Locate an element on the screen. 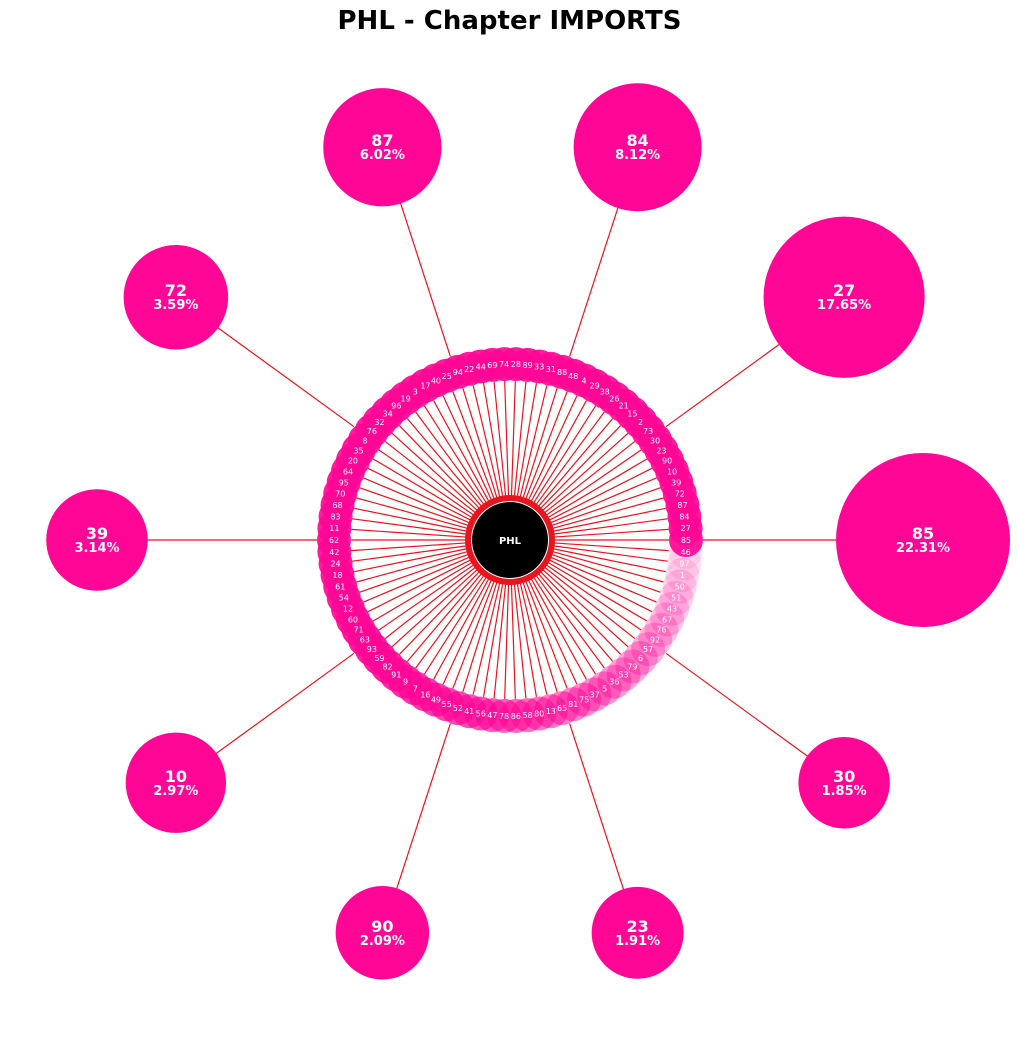  ring-bubble-label: 6 is located at coordinates (640, 658).